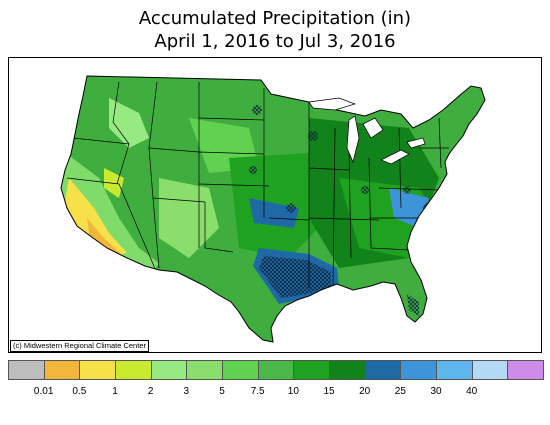  I want to click on legend-tick-label: 20, so click(365, 391).